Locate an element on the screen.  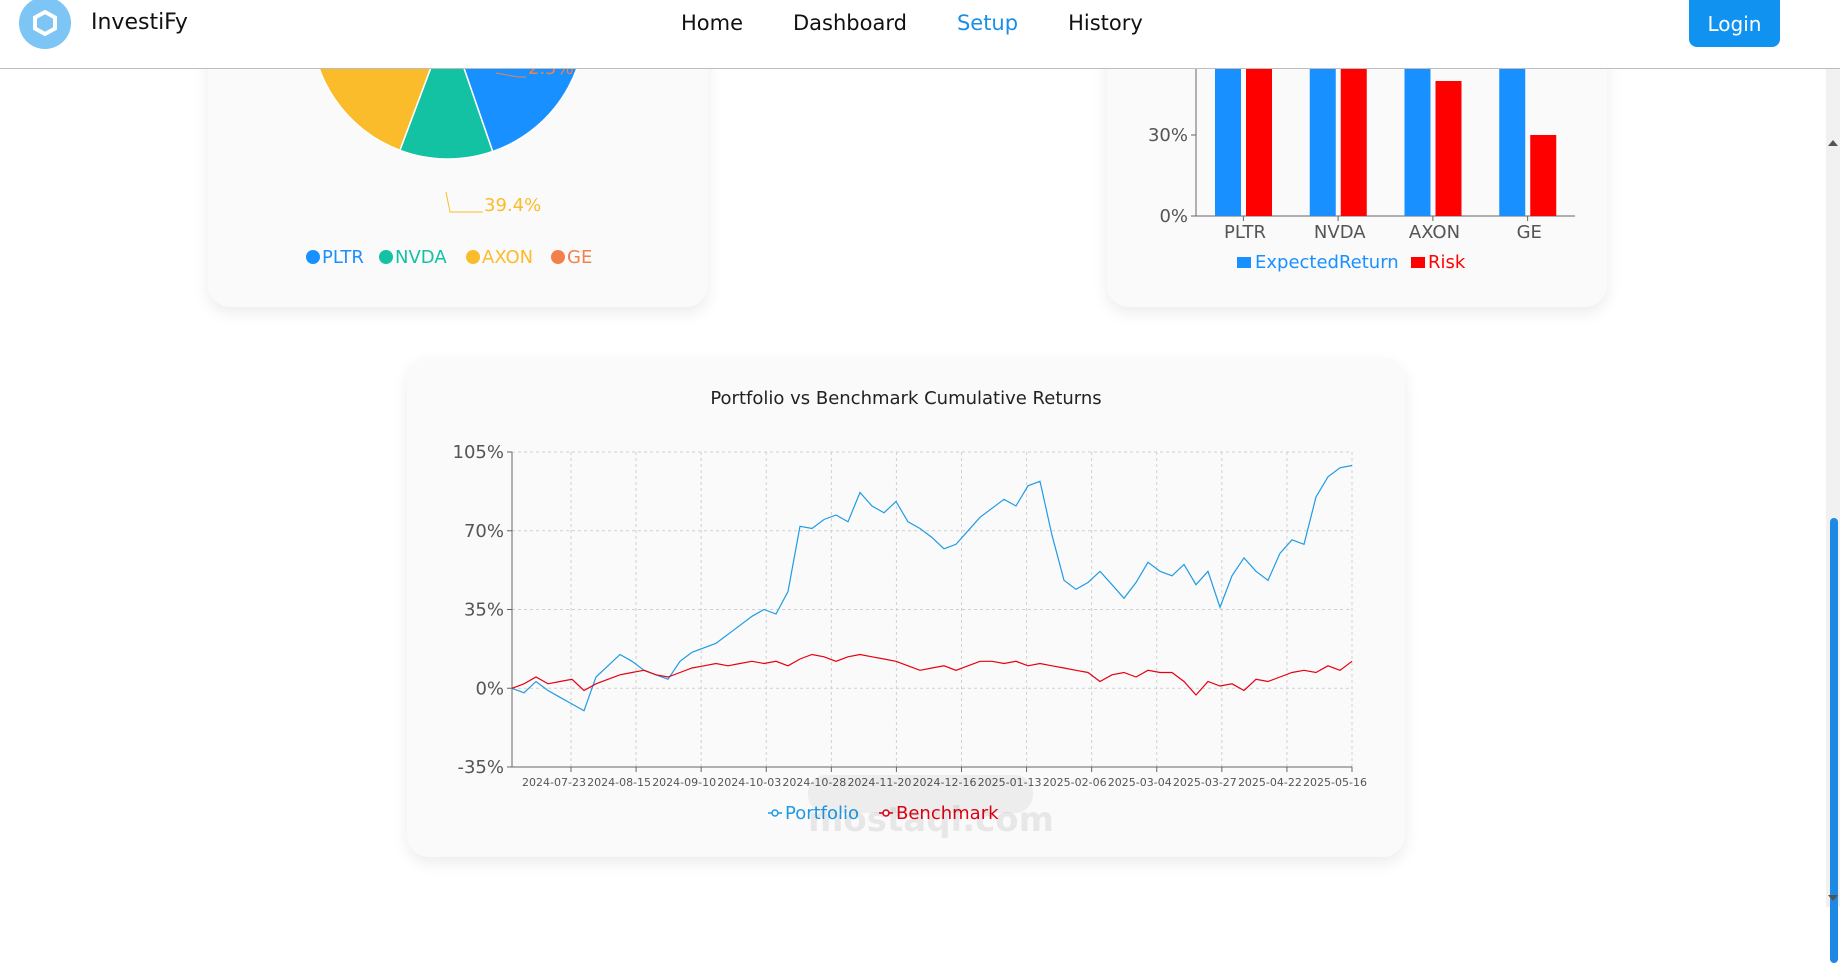
pie-slice-nvda is located at coordinates (446, 114).